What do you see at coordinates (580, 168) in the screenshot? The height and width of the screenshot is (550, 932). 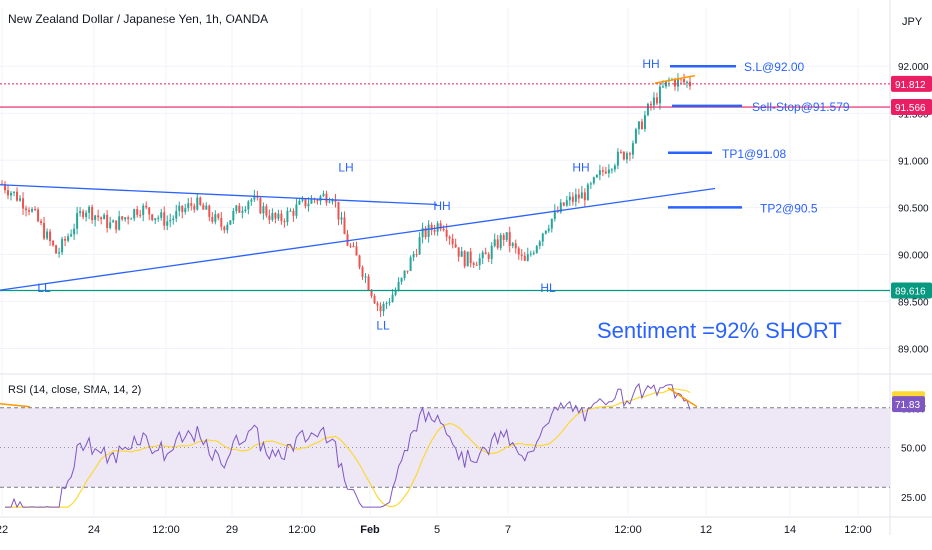 I see `swing-label: HH` at bounding box center [580, 168].